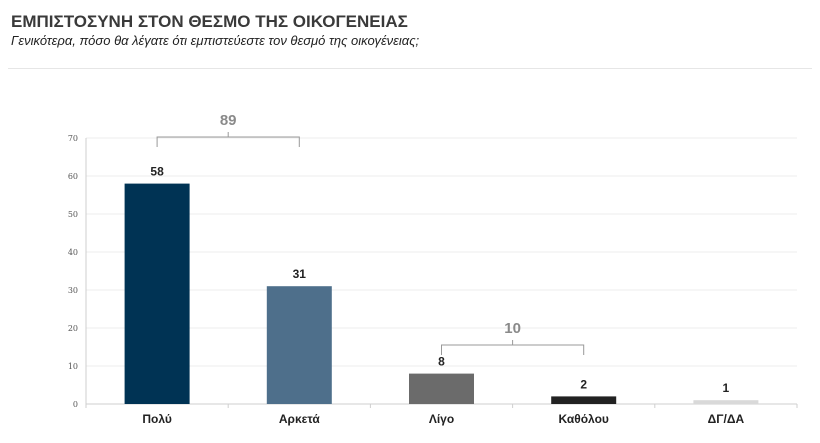 This screenshot has width=820, height=443. Describe the element at coordinates (156, 419) in the screenshot. I see `x-tick-label: Πολύ` at that location.